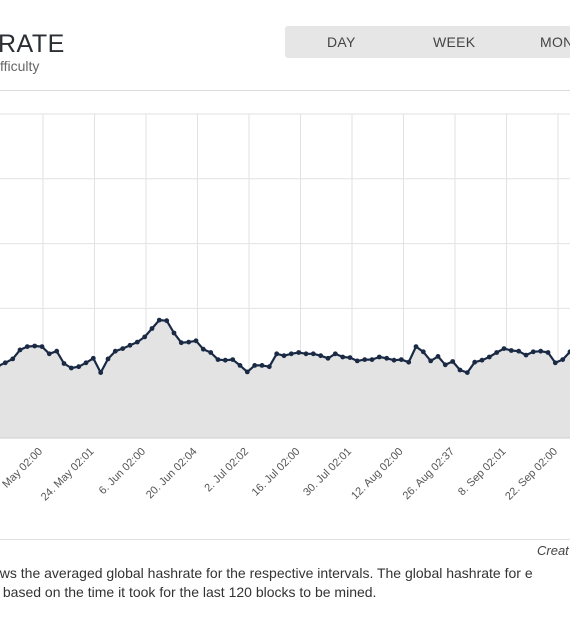 Image resolution: width=570 pixels, height=618 pixels. What do you see at coordinates (553, 550) in the screenshot?
I see `chart-credit: Creat` at bounding box center [553, 550].